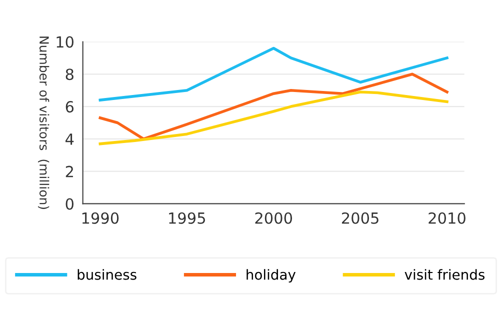 The image size is (502, 334). What do you see at coordinates (65, 42) in the screenshot?
I see `y-tick-label: 10` at bounding box center [65, 42].